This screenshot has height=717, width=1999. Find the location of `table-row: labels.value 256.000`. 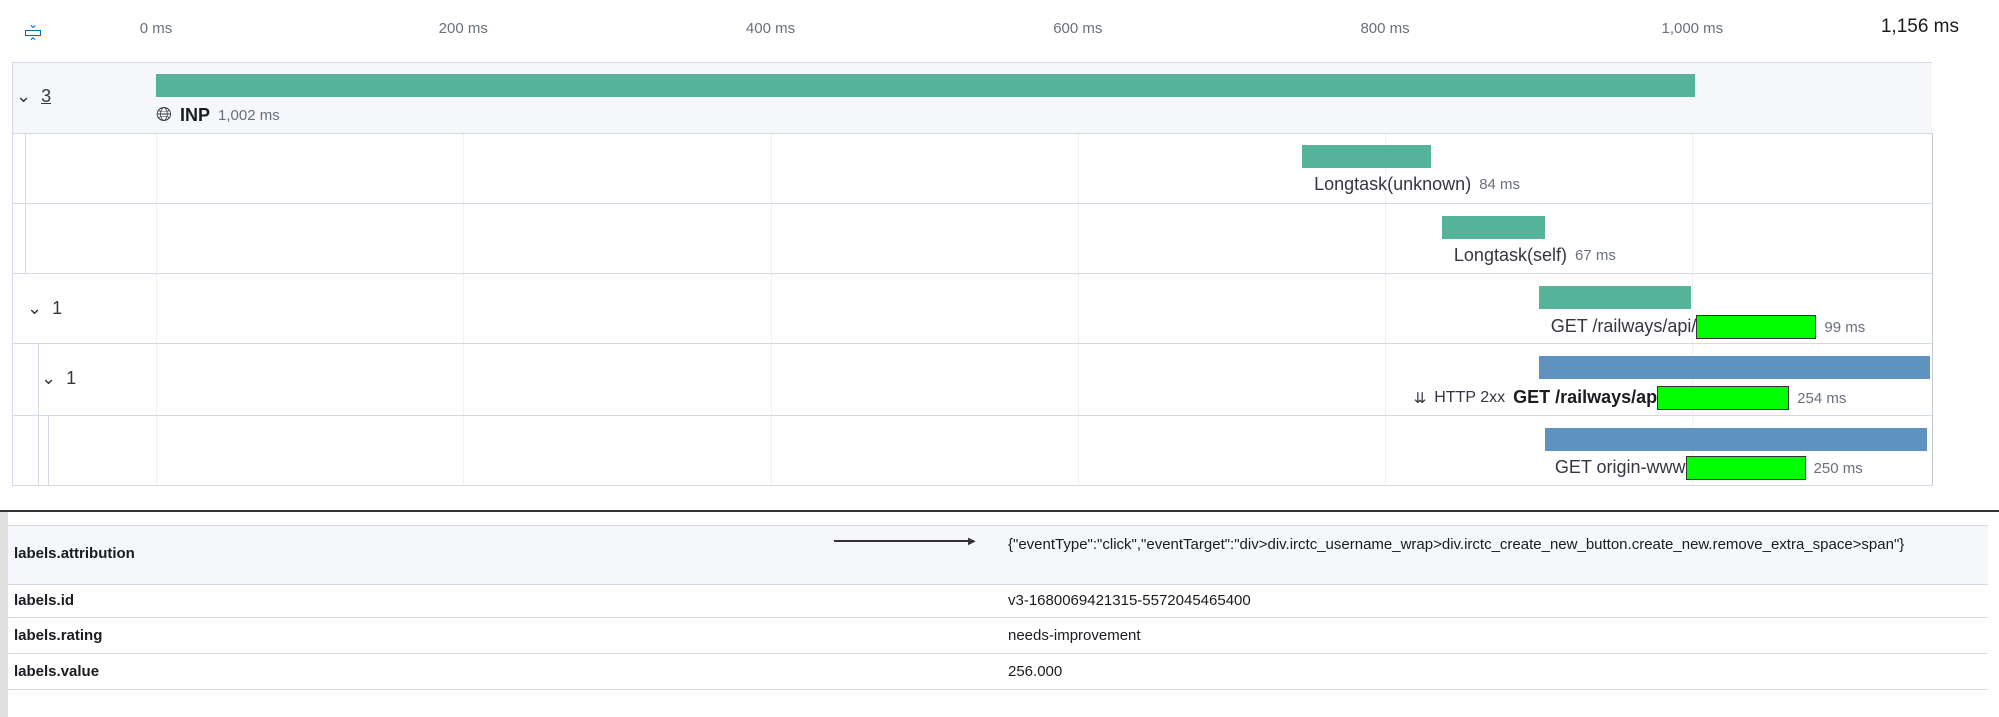

table-row: labels.value 256.000 is located at coordinates (998, 672).